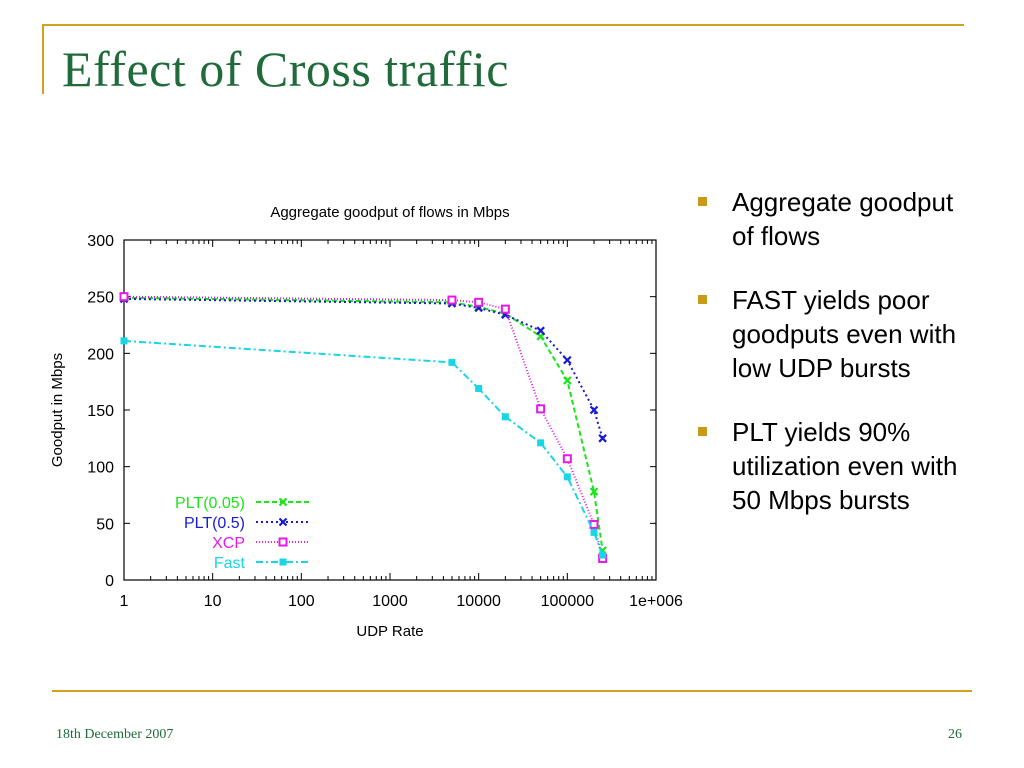 This screenshot has width=1024, height=768. What do you see at coordinates (230, 563) in the screenshot?
I see `legend-label: Fast` at bounding box center [230, 563].